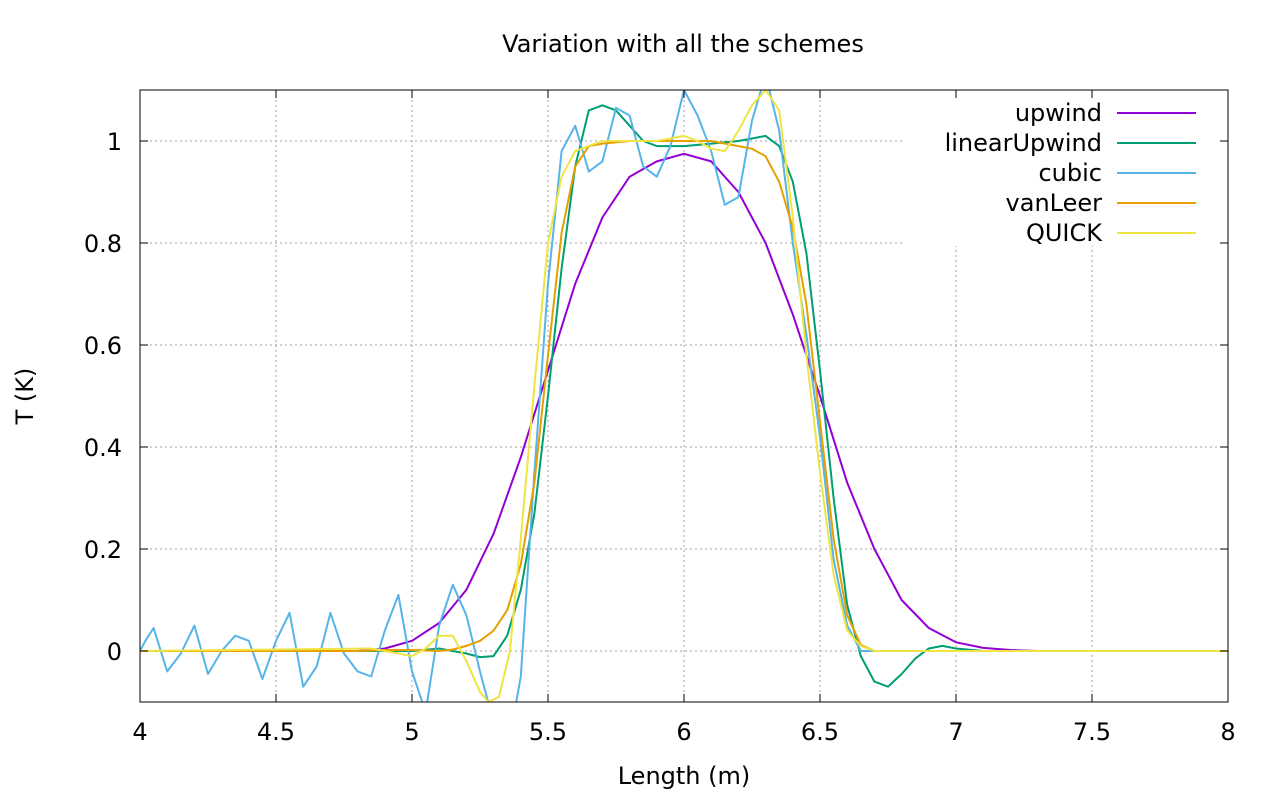 The height and width of the screenshot is (800, 1280). What do you see at coordinates (103, 244) in the screenshot?
I see `y-tick-label: 0.8` at bounding box center [103, 244].